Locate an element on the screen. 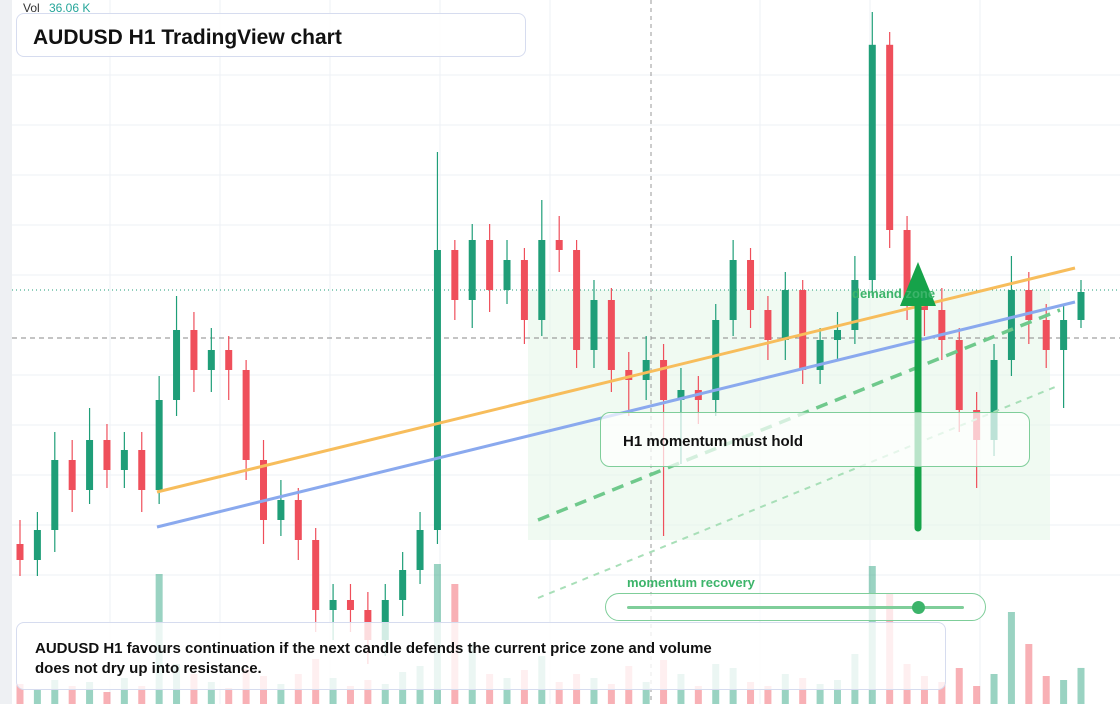 The height and width of the screenshot is (704, 1120). title-box: AUDUSD H1 TradingView chart is located at coordinates (271, 35).